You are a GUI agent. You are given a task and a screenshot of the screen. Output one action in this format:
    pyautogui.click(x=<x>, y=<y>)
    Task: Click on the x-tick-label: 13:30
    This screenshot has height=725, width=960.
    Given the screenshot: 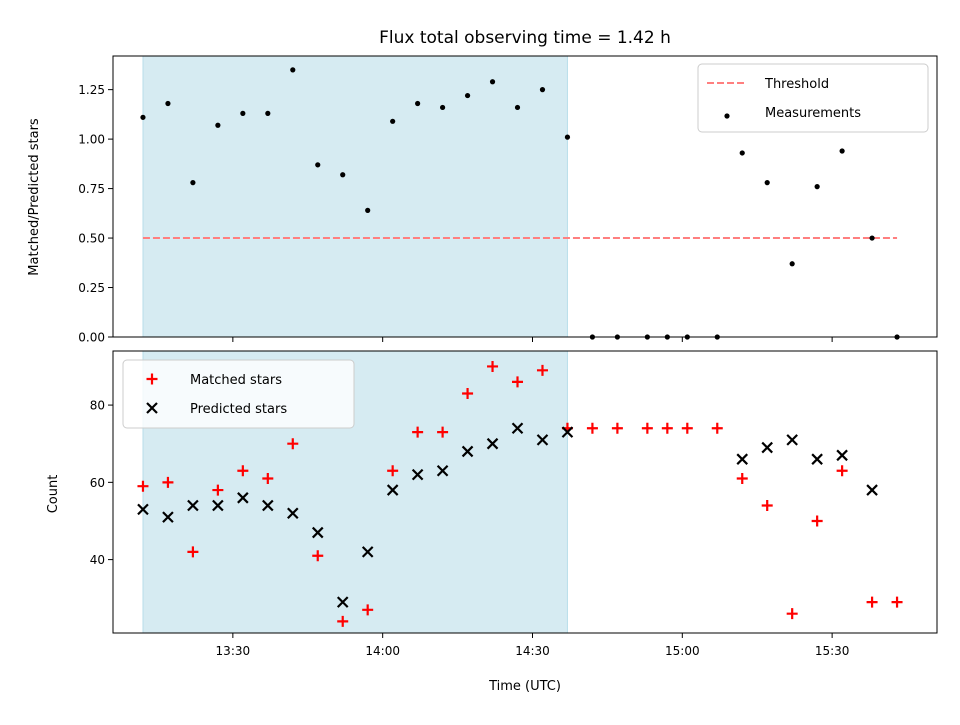 What is the action you would take?
    pyautogui.click(x=233, y=651)
    